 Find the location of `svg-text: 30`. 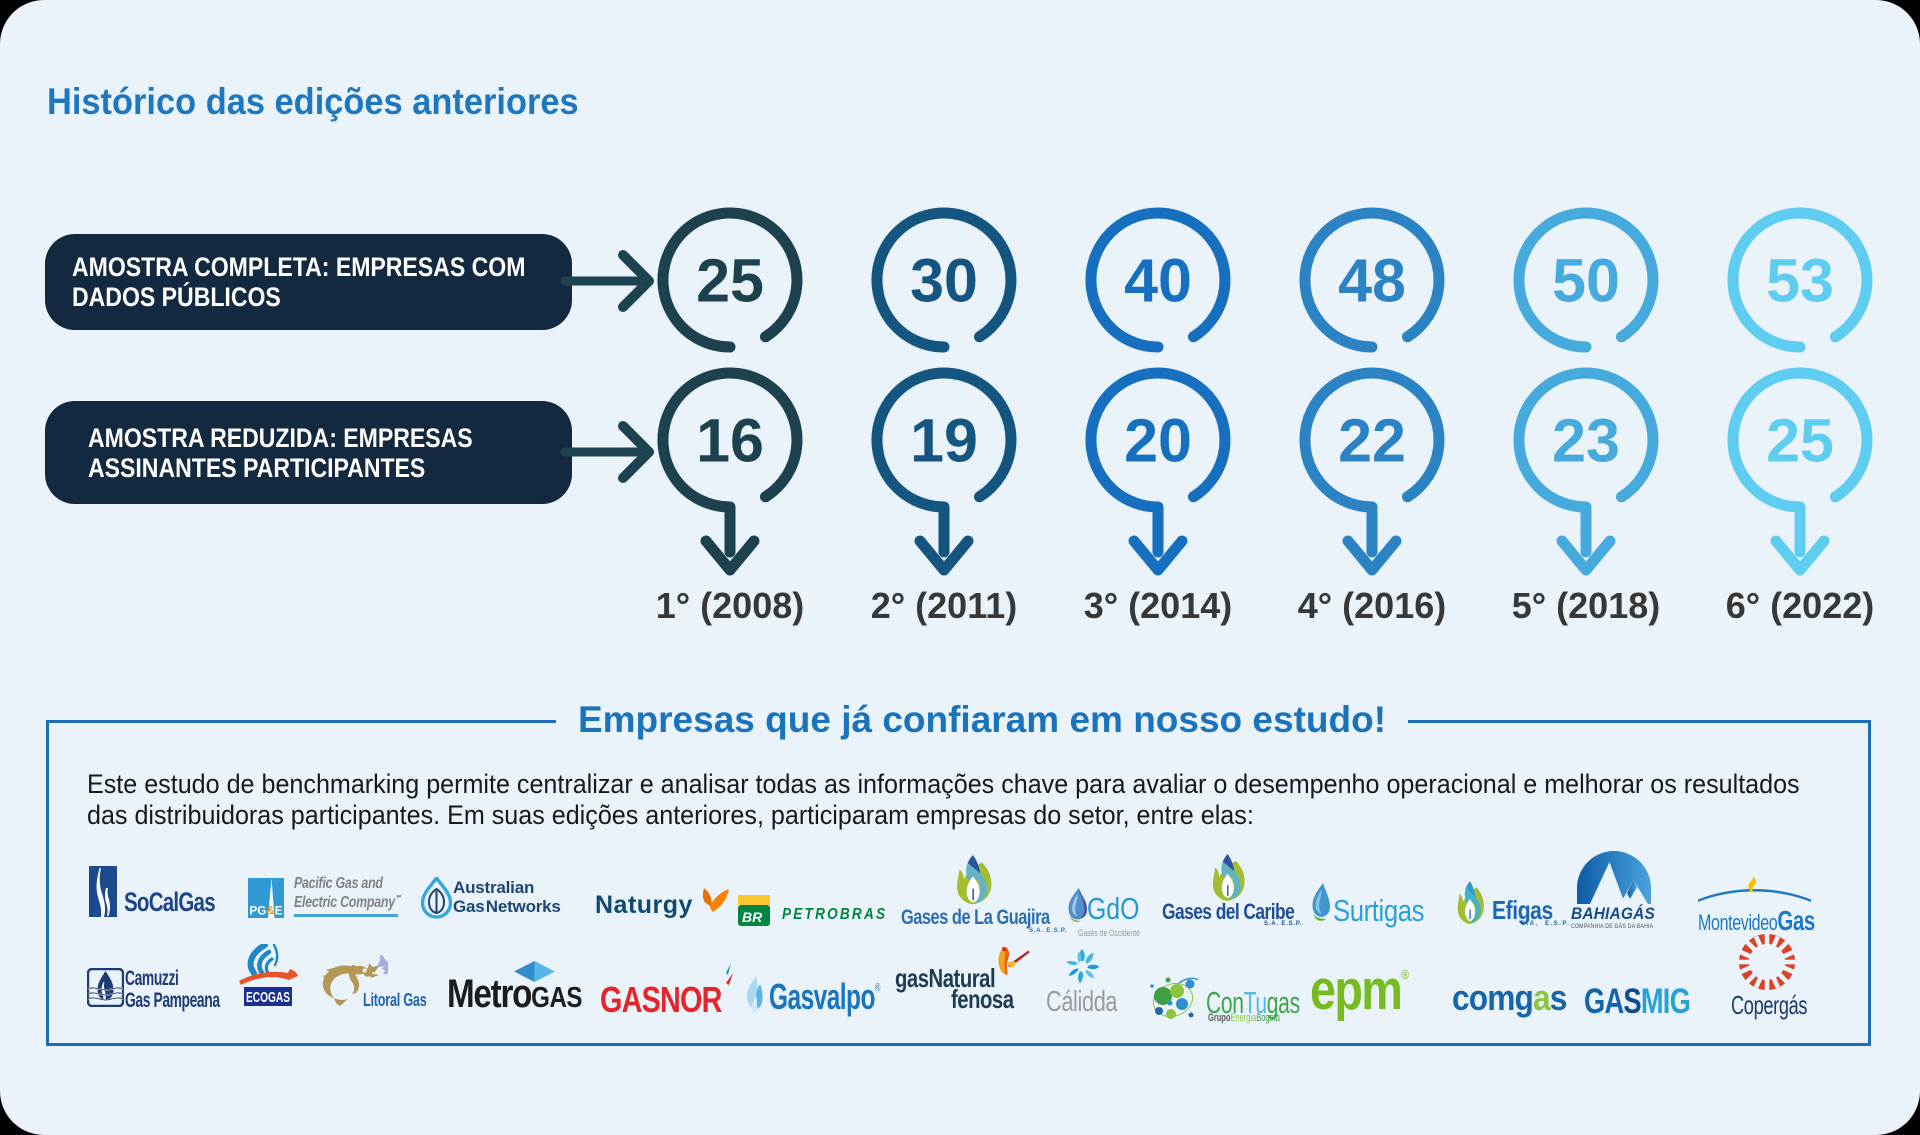

svg-text: 30 is located at coordinates (944, 281).